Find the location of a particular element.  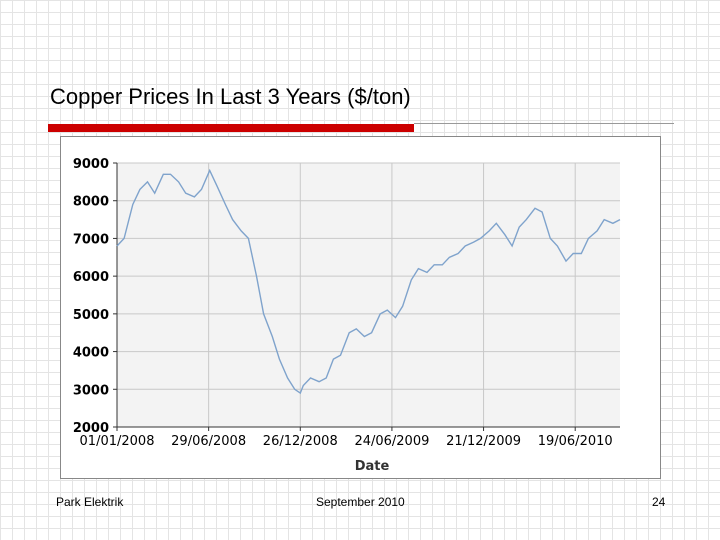

x-tick-label: 26/12/2008 is located at coordinates (300, 441).